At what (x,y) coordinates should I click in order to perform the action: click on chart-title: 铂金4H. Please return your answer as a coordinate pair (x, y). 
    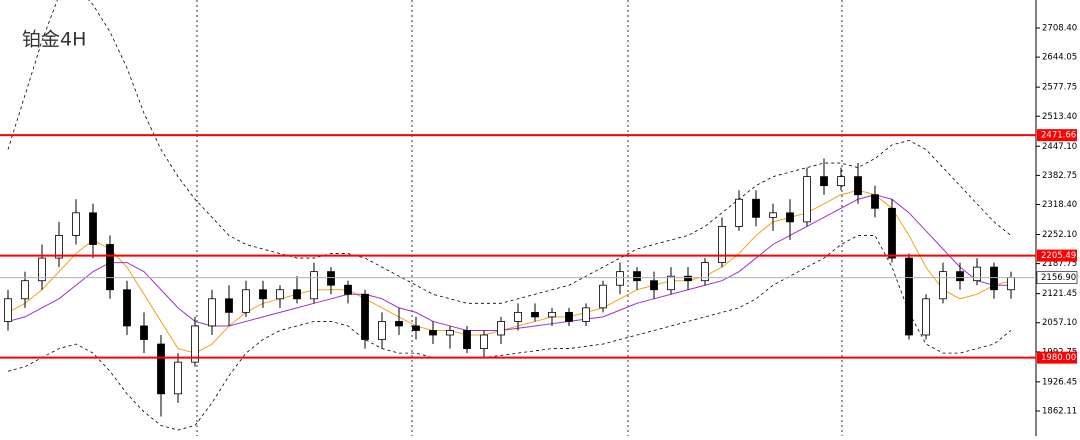
    Looking at the image, I should click on (54, 40).